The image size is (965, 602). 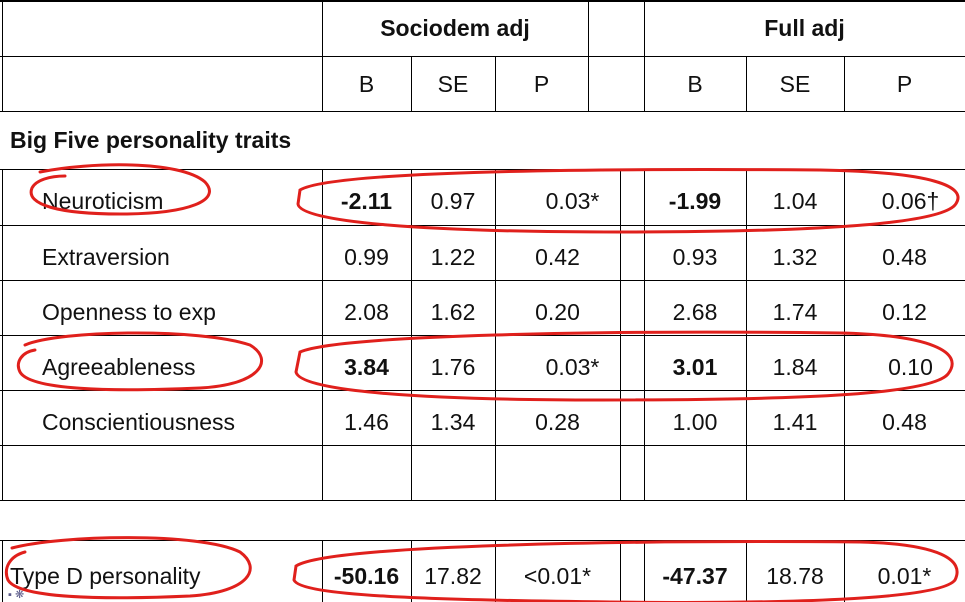 I want to click on section-title: Big Five personality traits, so click(x=151, y=140).